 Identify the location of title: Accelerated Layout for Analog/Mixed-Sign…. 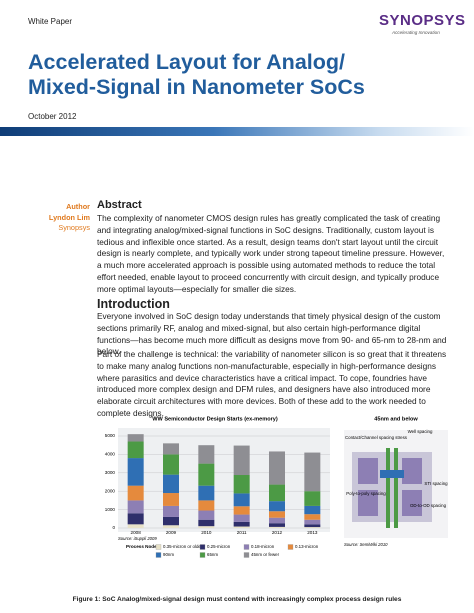
(196, 75).